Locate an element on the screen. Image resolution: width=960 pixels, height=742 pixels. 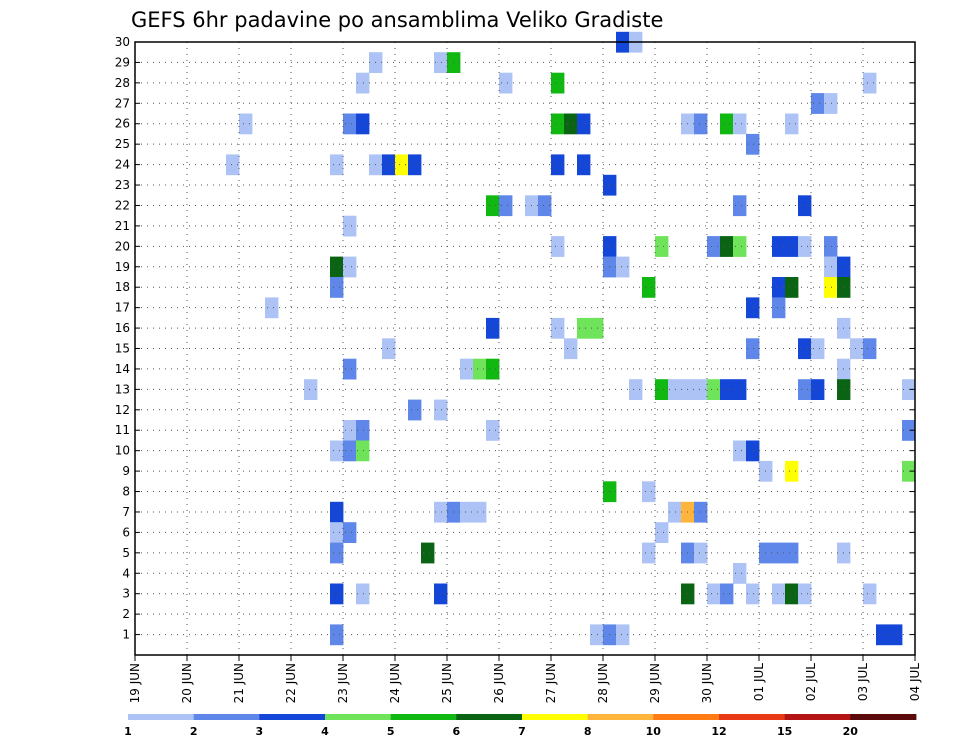
legend-label: 5 is located at coordinates (391, 731).